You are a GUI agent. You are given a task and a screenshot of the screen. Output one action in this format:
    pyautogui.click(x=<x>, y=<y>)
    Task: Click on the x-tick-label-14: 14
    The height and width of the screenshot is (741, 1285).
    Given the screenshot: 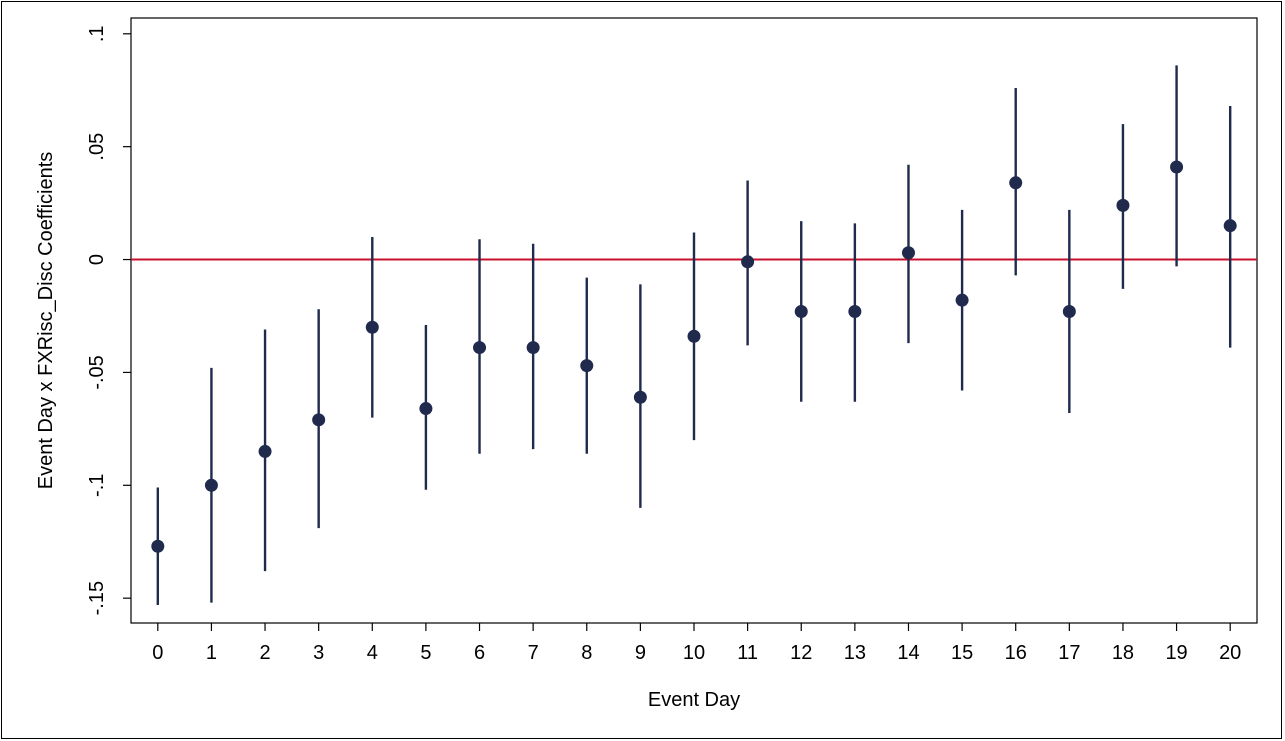 What is the action you would take?
    pyautogui.click(x=908, y=653)
    